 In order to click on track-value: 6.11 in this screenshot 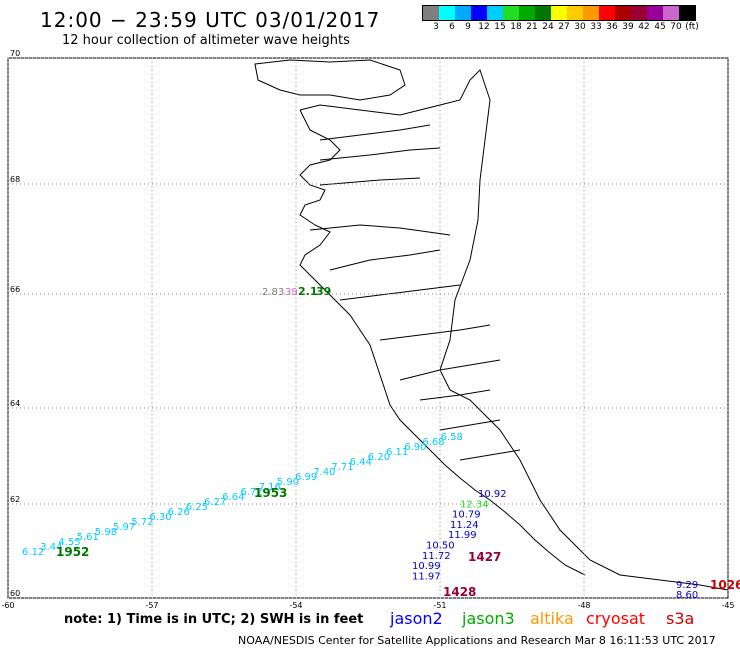, I will do `click(397, 452)`.